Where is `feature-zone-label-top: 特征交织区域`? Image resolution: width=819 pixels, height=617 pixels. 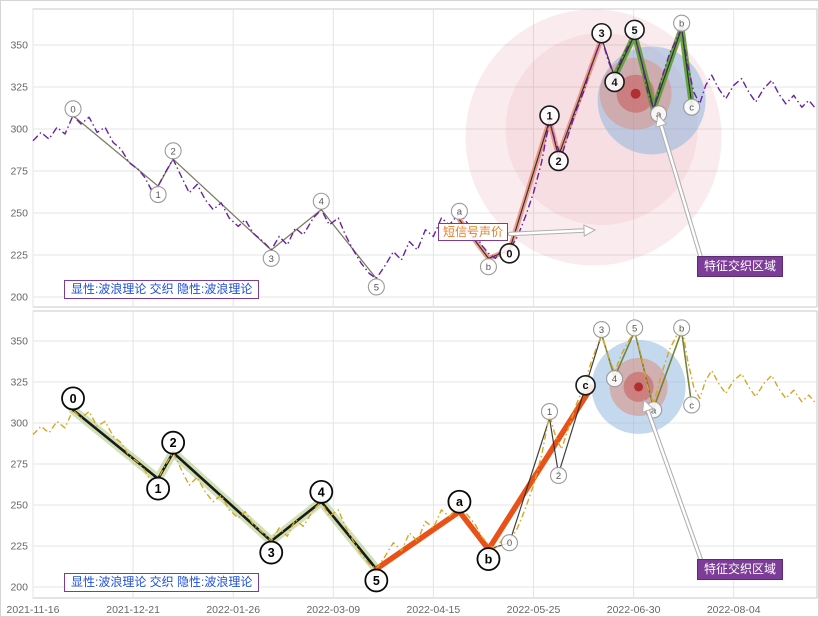
feature-zone-label-top: 特征交织区域 is located at coordinates (740, 266).